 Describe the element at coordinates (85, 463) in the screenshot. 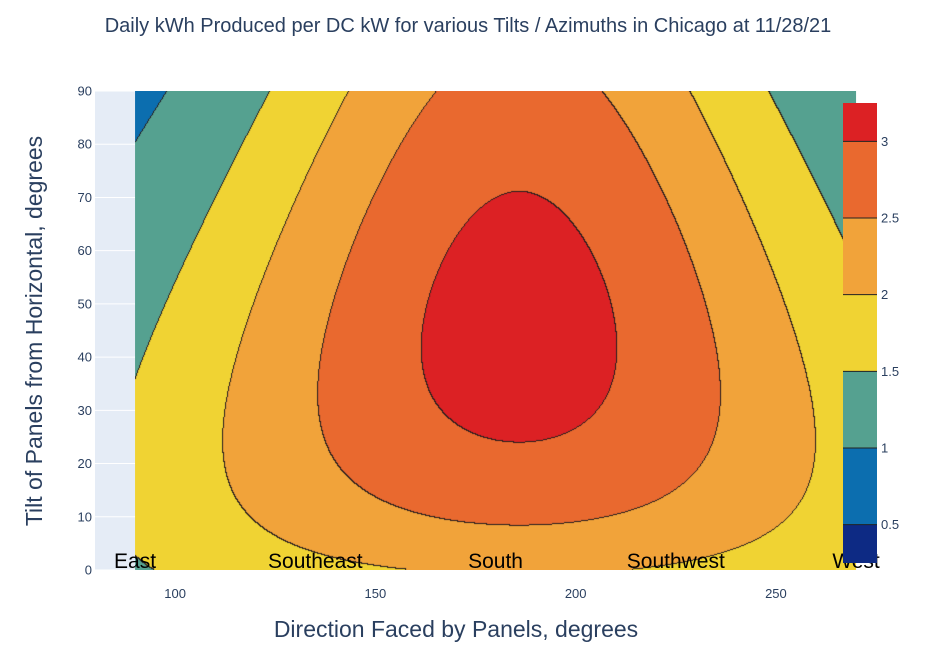

I see `y-tick-label: 20` at that location.